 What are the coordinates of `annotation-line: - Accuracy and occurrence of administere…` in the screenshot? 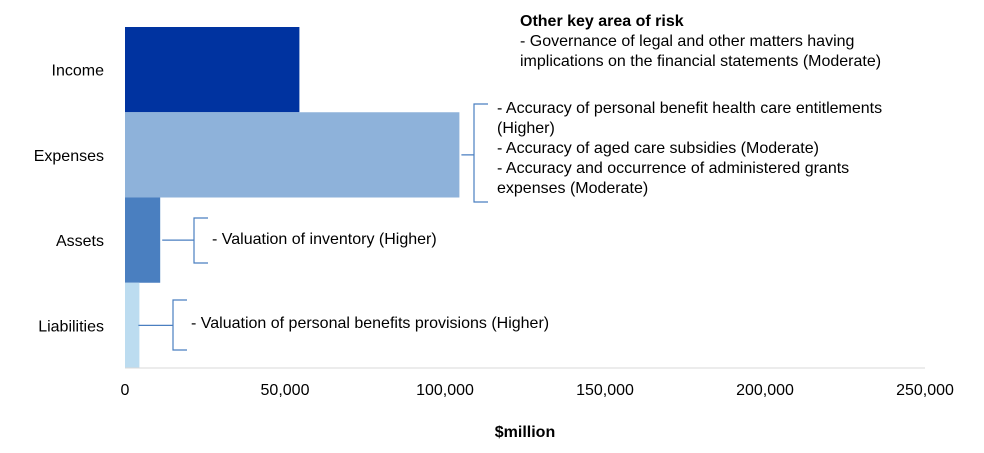 It's located at (673, 168).